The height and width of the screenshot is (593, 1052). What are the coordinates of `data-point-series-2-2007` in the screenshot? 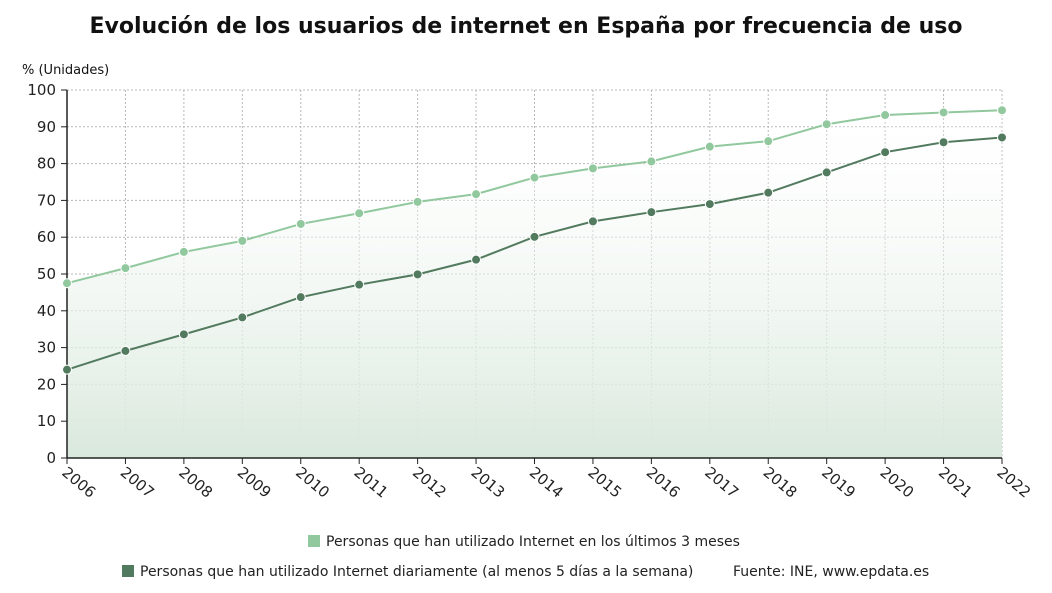 It's located at (125, 350).